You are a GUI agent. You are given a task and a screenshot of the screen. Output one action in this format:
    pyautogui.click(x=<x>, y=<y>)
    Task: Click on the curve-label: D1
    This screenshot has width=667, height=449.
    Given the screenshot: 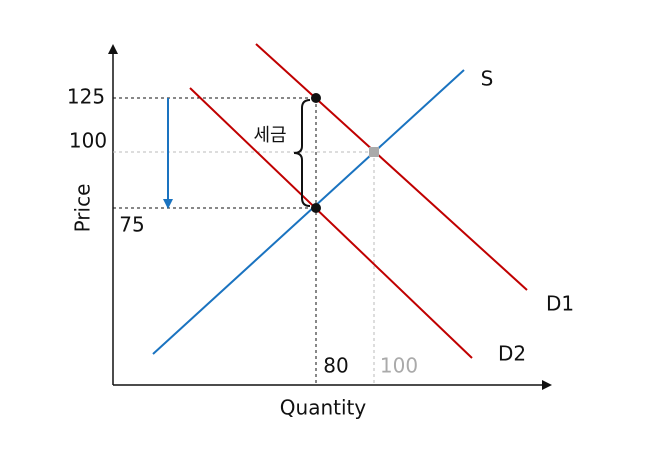 What is the action you would take?
    pyautogui.click(x=560, y=304)
    